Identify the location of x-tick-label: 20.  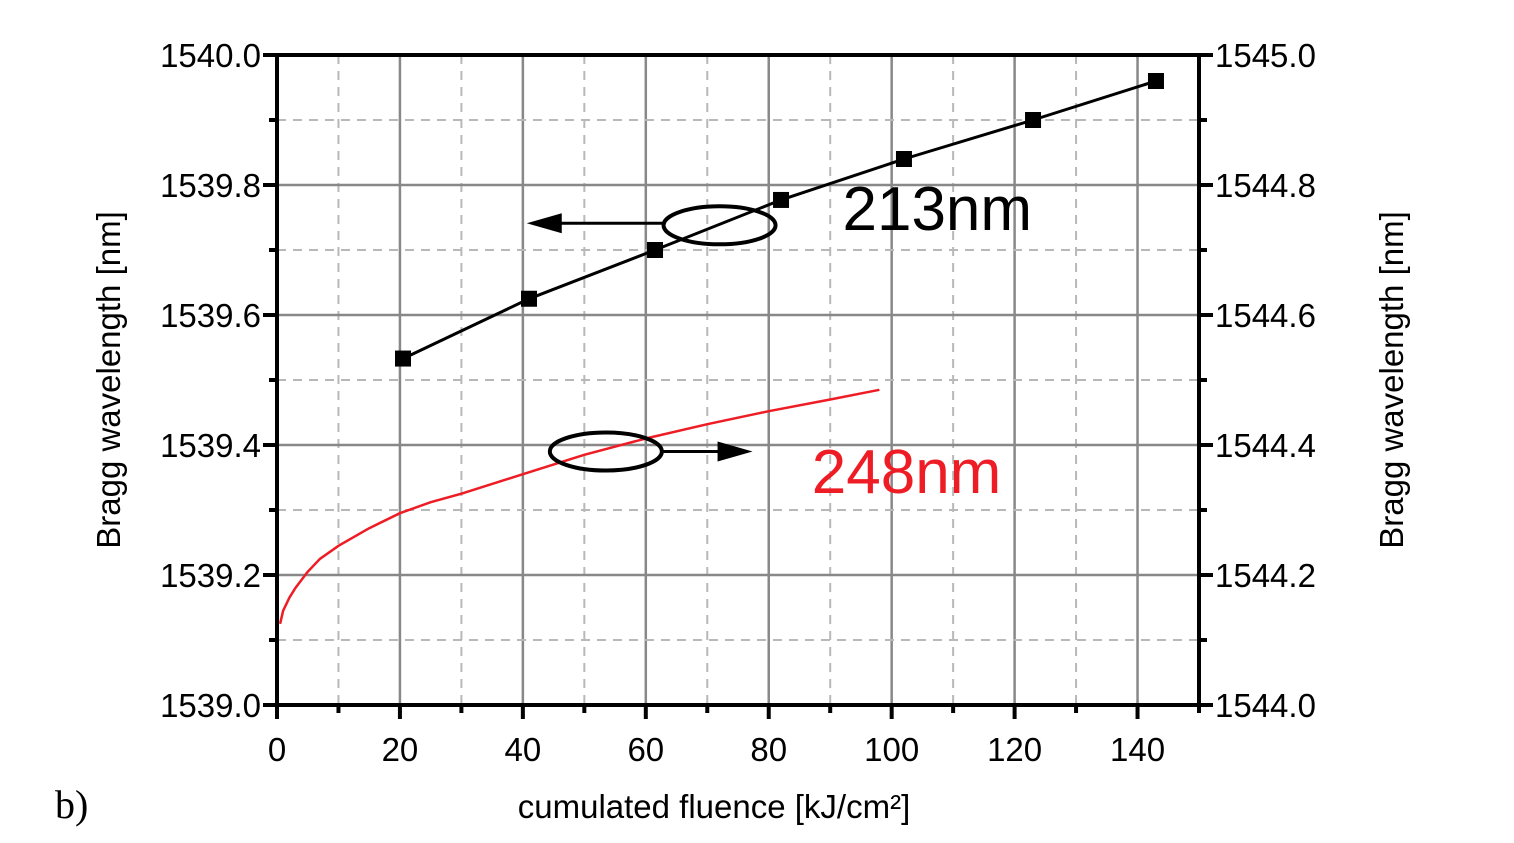
(400, 749).